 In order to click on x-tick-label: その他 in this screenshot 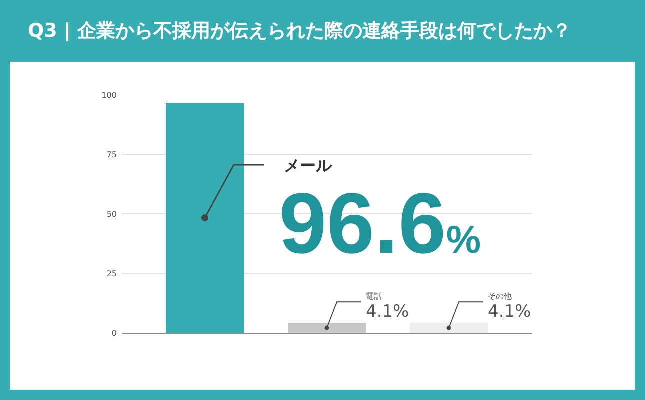, I will do `click(500, 296)`.